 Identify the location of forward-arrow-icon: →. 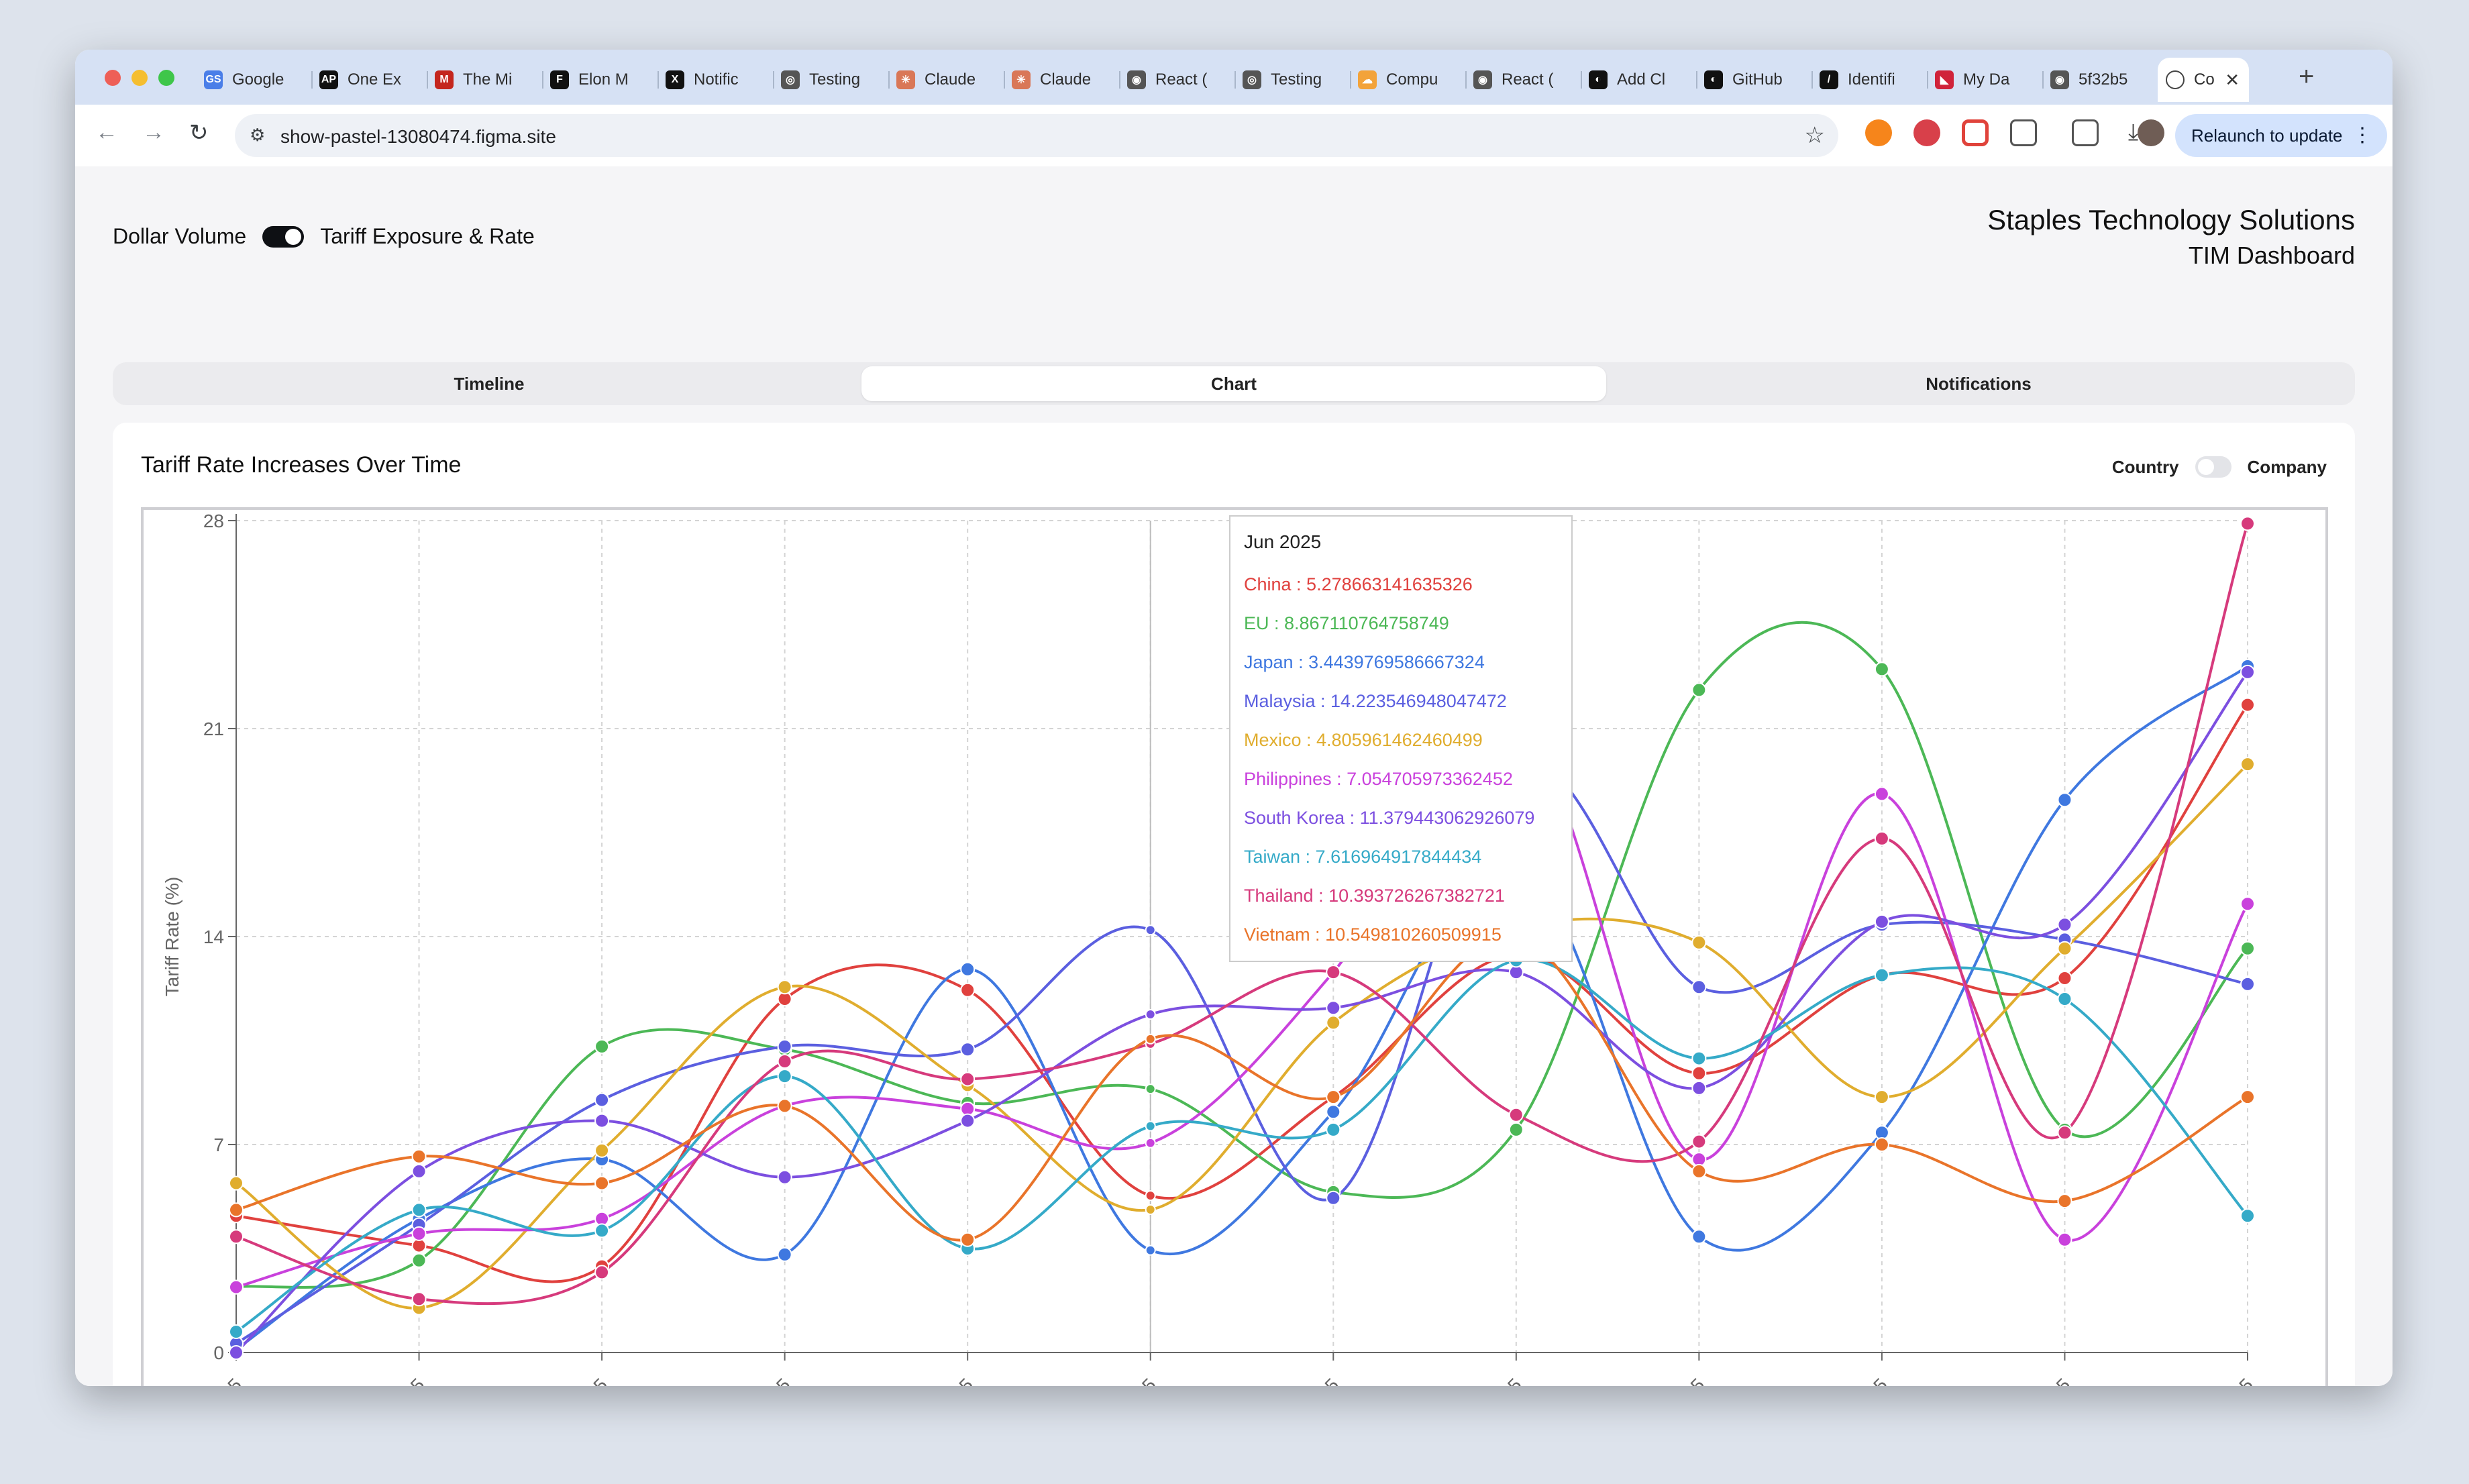
(154, 132).